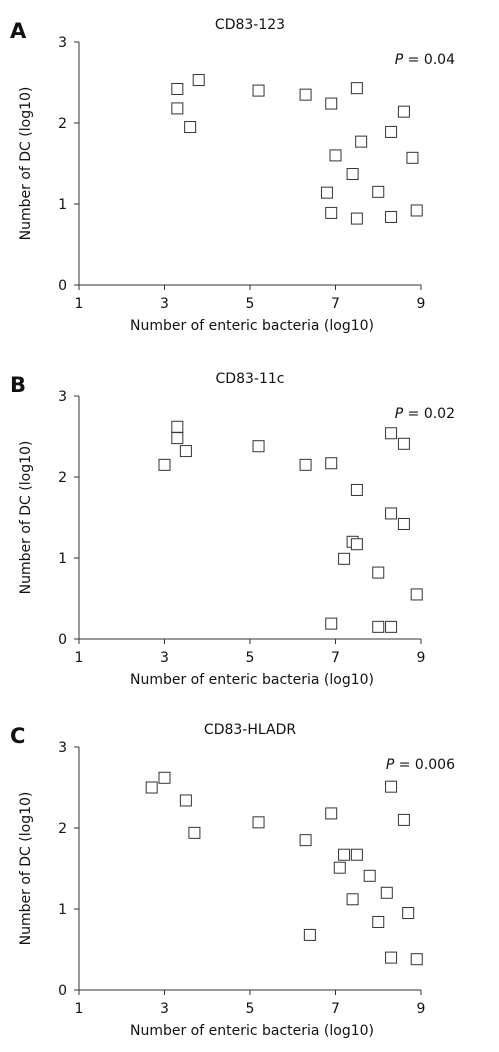 The width and height of the screenshot is (499, 1052). Describe the element at coordinates (250, 730) in the screenshot. I see `chart-title: CD83-HLADR` at that location.